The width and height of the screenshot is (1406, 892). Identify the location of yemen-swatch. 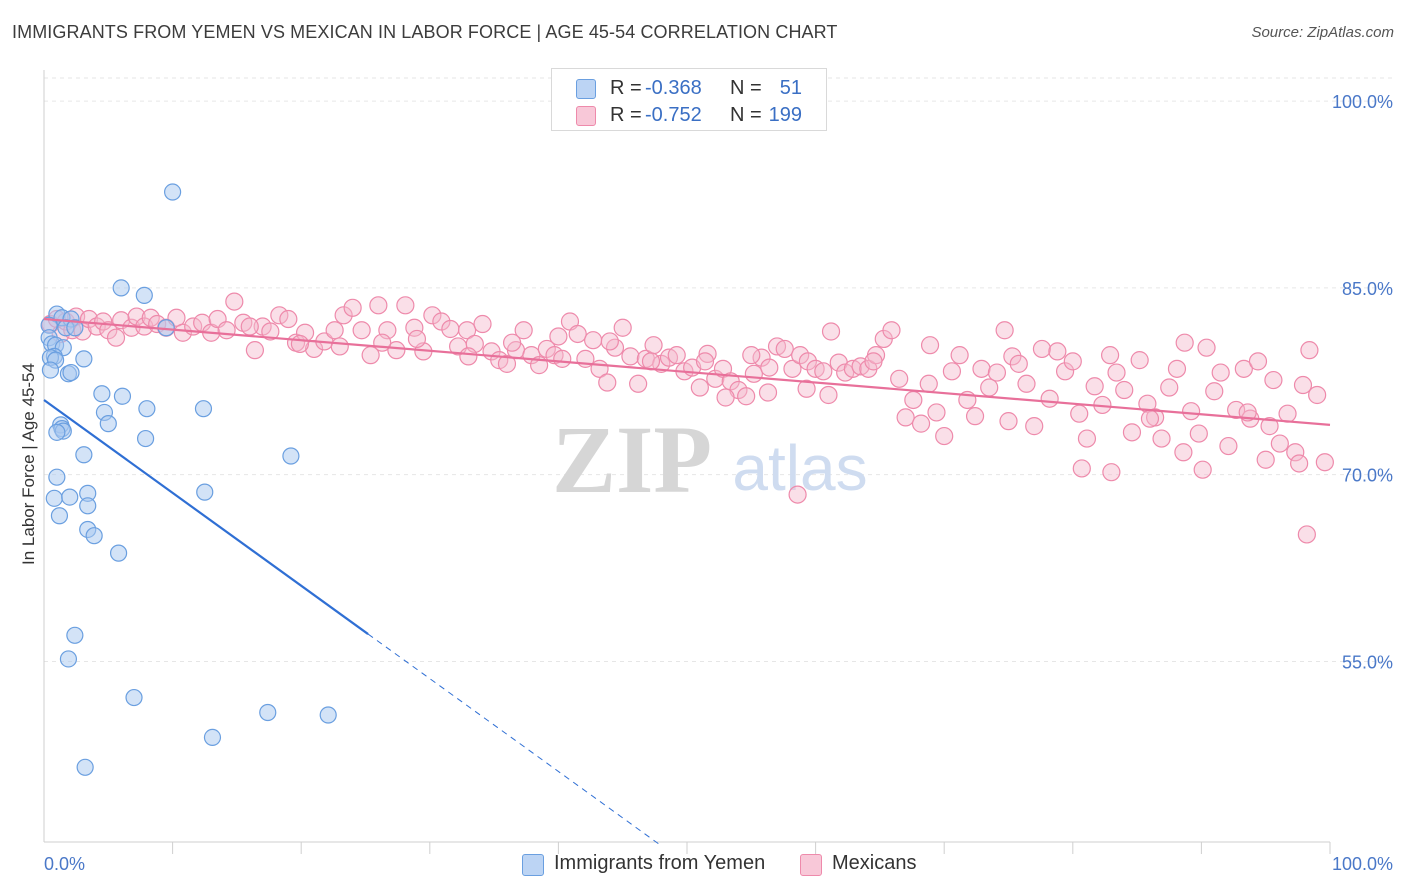
(533, 865).